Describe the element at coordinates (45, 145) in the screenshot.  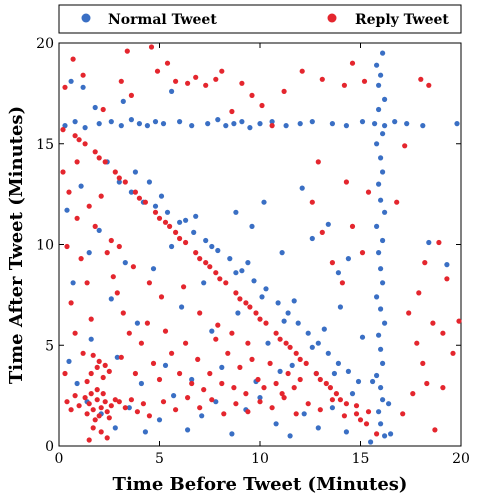
I see `y-tick-label-3: 15` at that location.